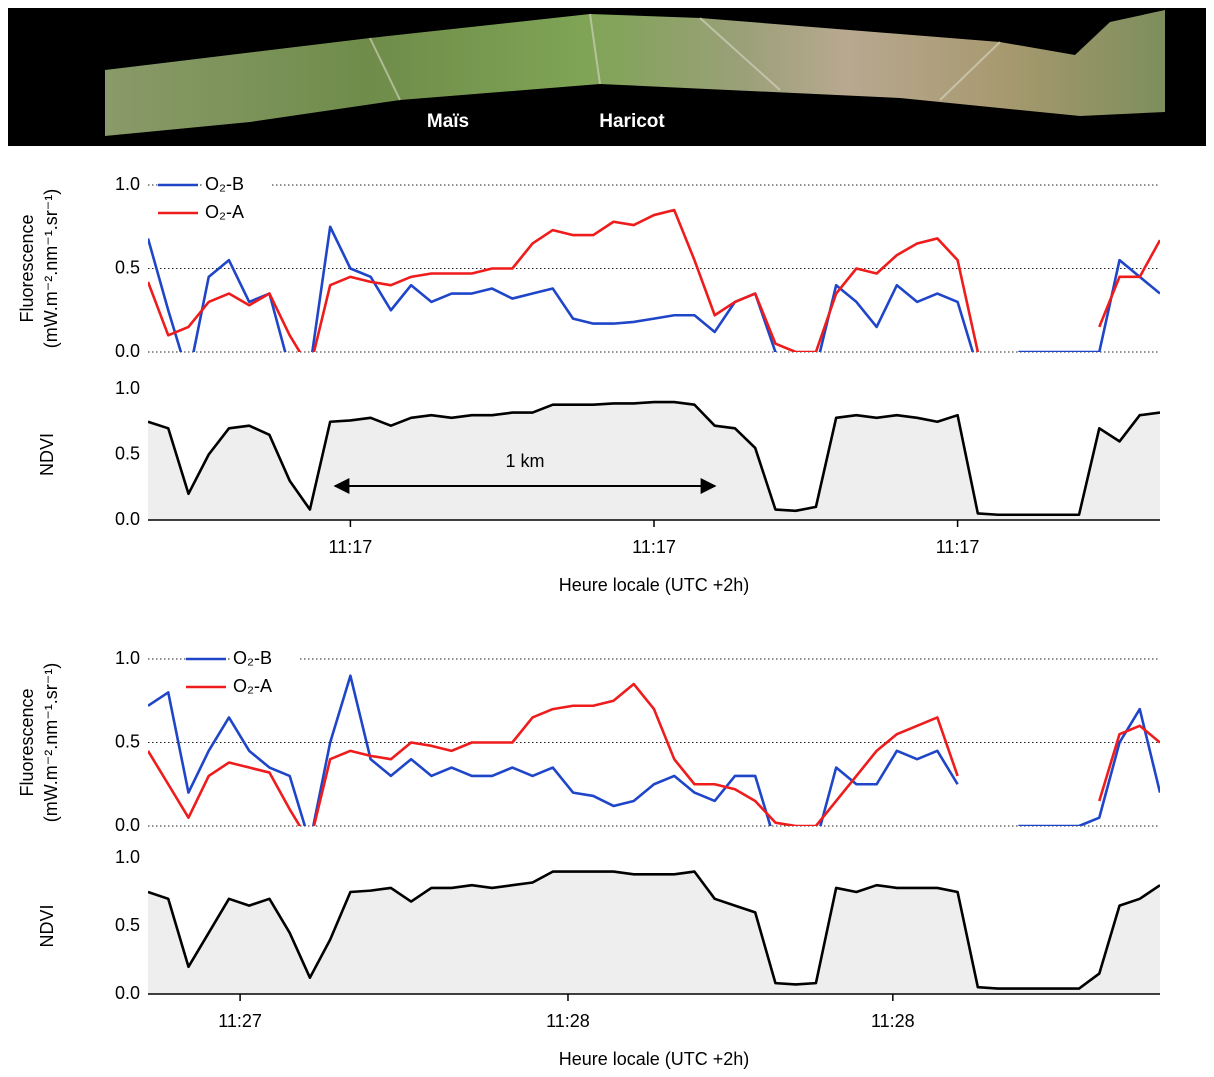 The height and width of the screenshot is (1077, 1214). I want to click on banner-label: Maïs, so click(448, 121).